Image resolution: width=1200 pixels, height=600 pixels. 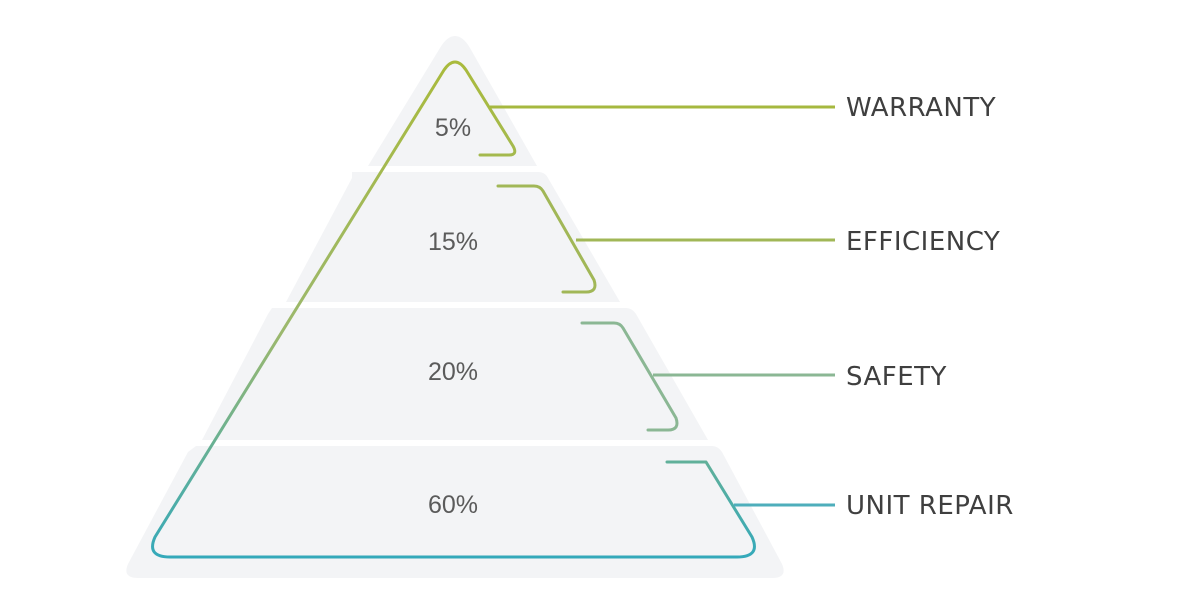 I want to click on tier-label-unit-repair: UNIT REPAIR, so click(x=930, y=506).